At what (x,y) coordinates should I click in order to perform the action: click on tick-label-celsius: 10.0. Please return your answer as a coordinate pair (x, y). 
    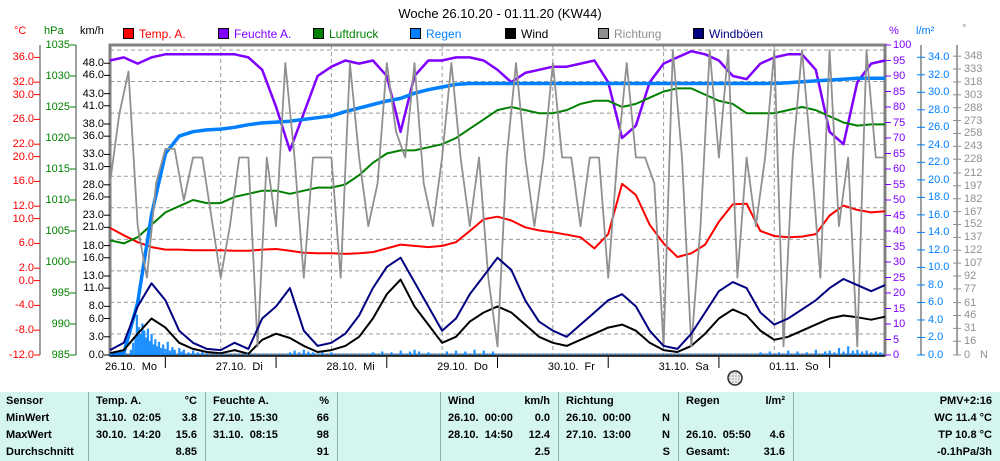
    Looking at the image, I should click on (23, 218).